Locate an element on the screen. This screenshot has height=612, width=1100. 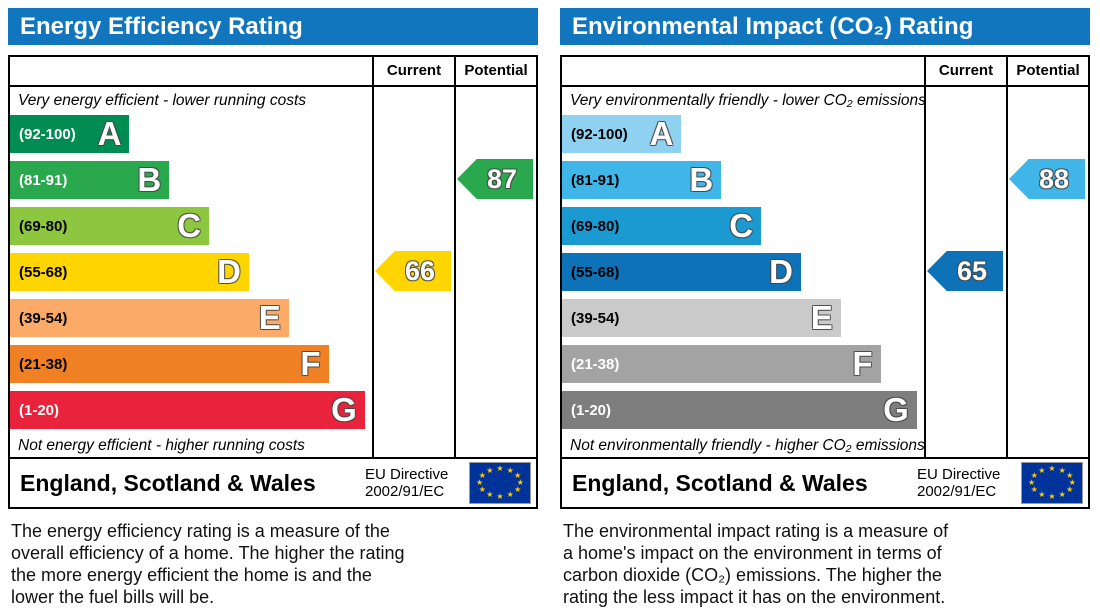
co2-current-arrow: 65 is located at coordinates (965, 271).